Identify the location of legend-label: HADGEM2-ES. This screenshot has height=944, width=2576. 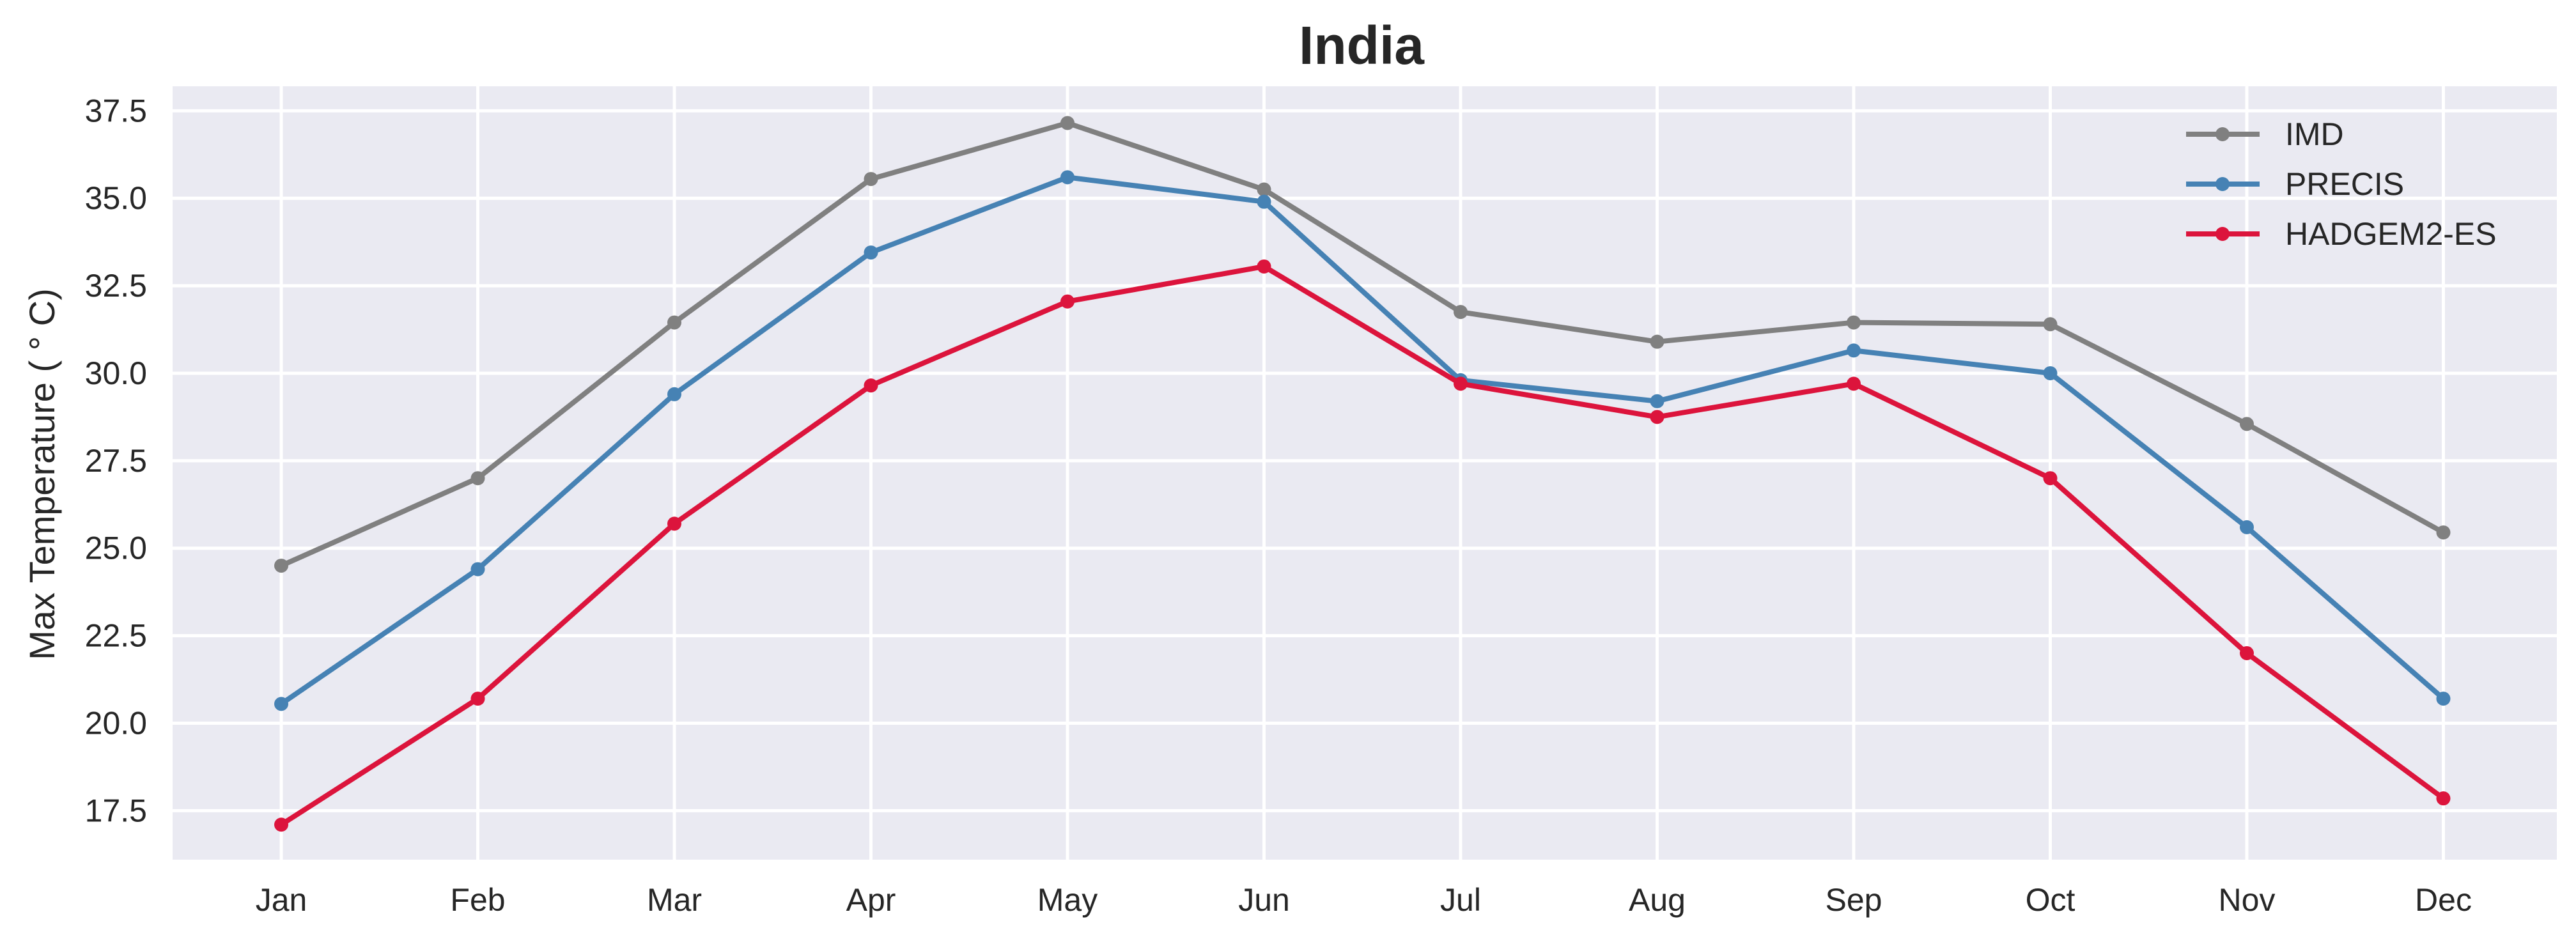
(2391, 234).